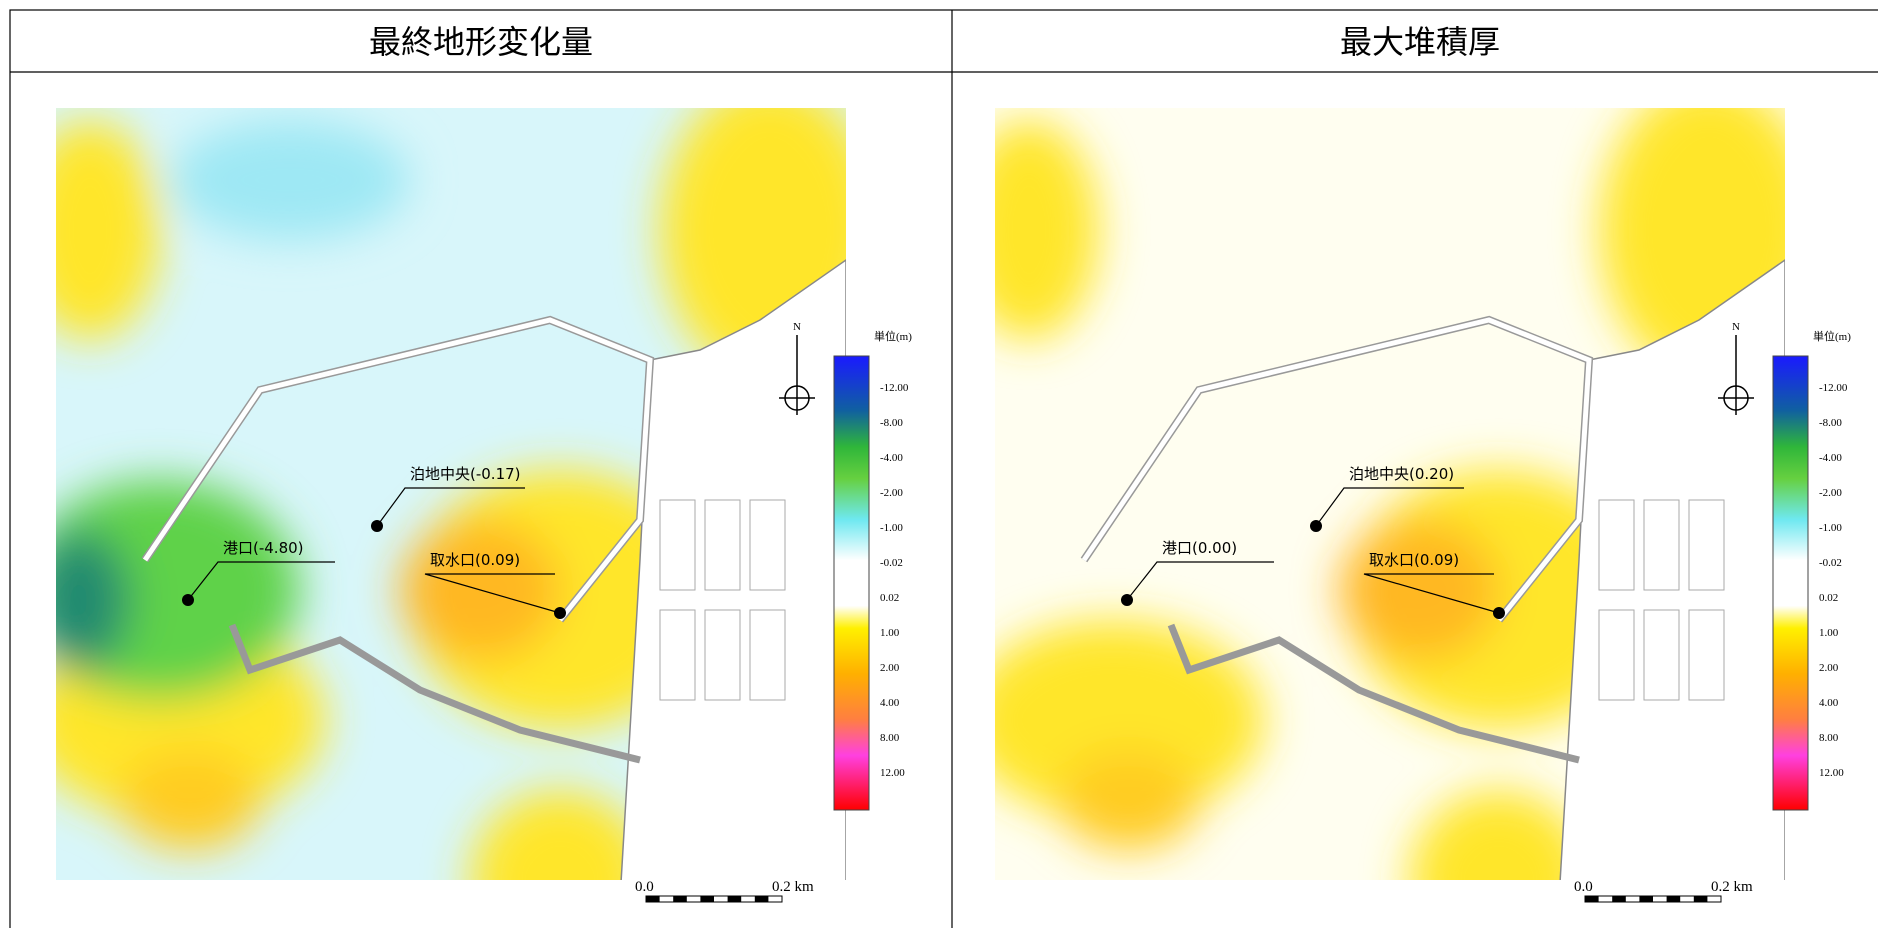 This screenshot has height=928, width=1878. What do you see at coordinates (481, 42) in the screenshot?
I see `panel-title: 最終地形変化量` at bounding box center [481, 42].